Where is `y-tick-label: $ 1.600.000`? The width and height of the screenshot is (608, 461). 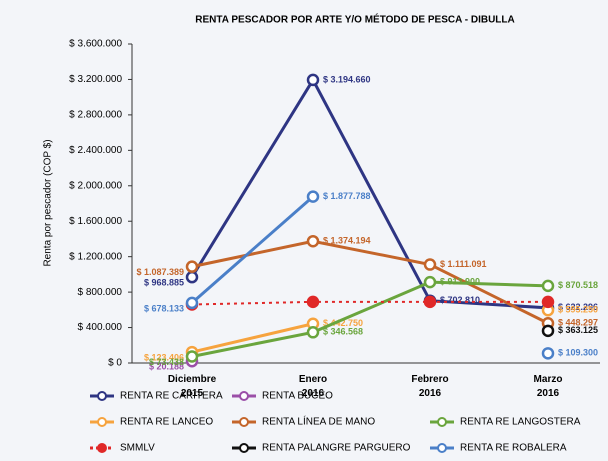
y-tick-label: $ 1.600.000 is located at coordinates (95, 221).